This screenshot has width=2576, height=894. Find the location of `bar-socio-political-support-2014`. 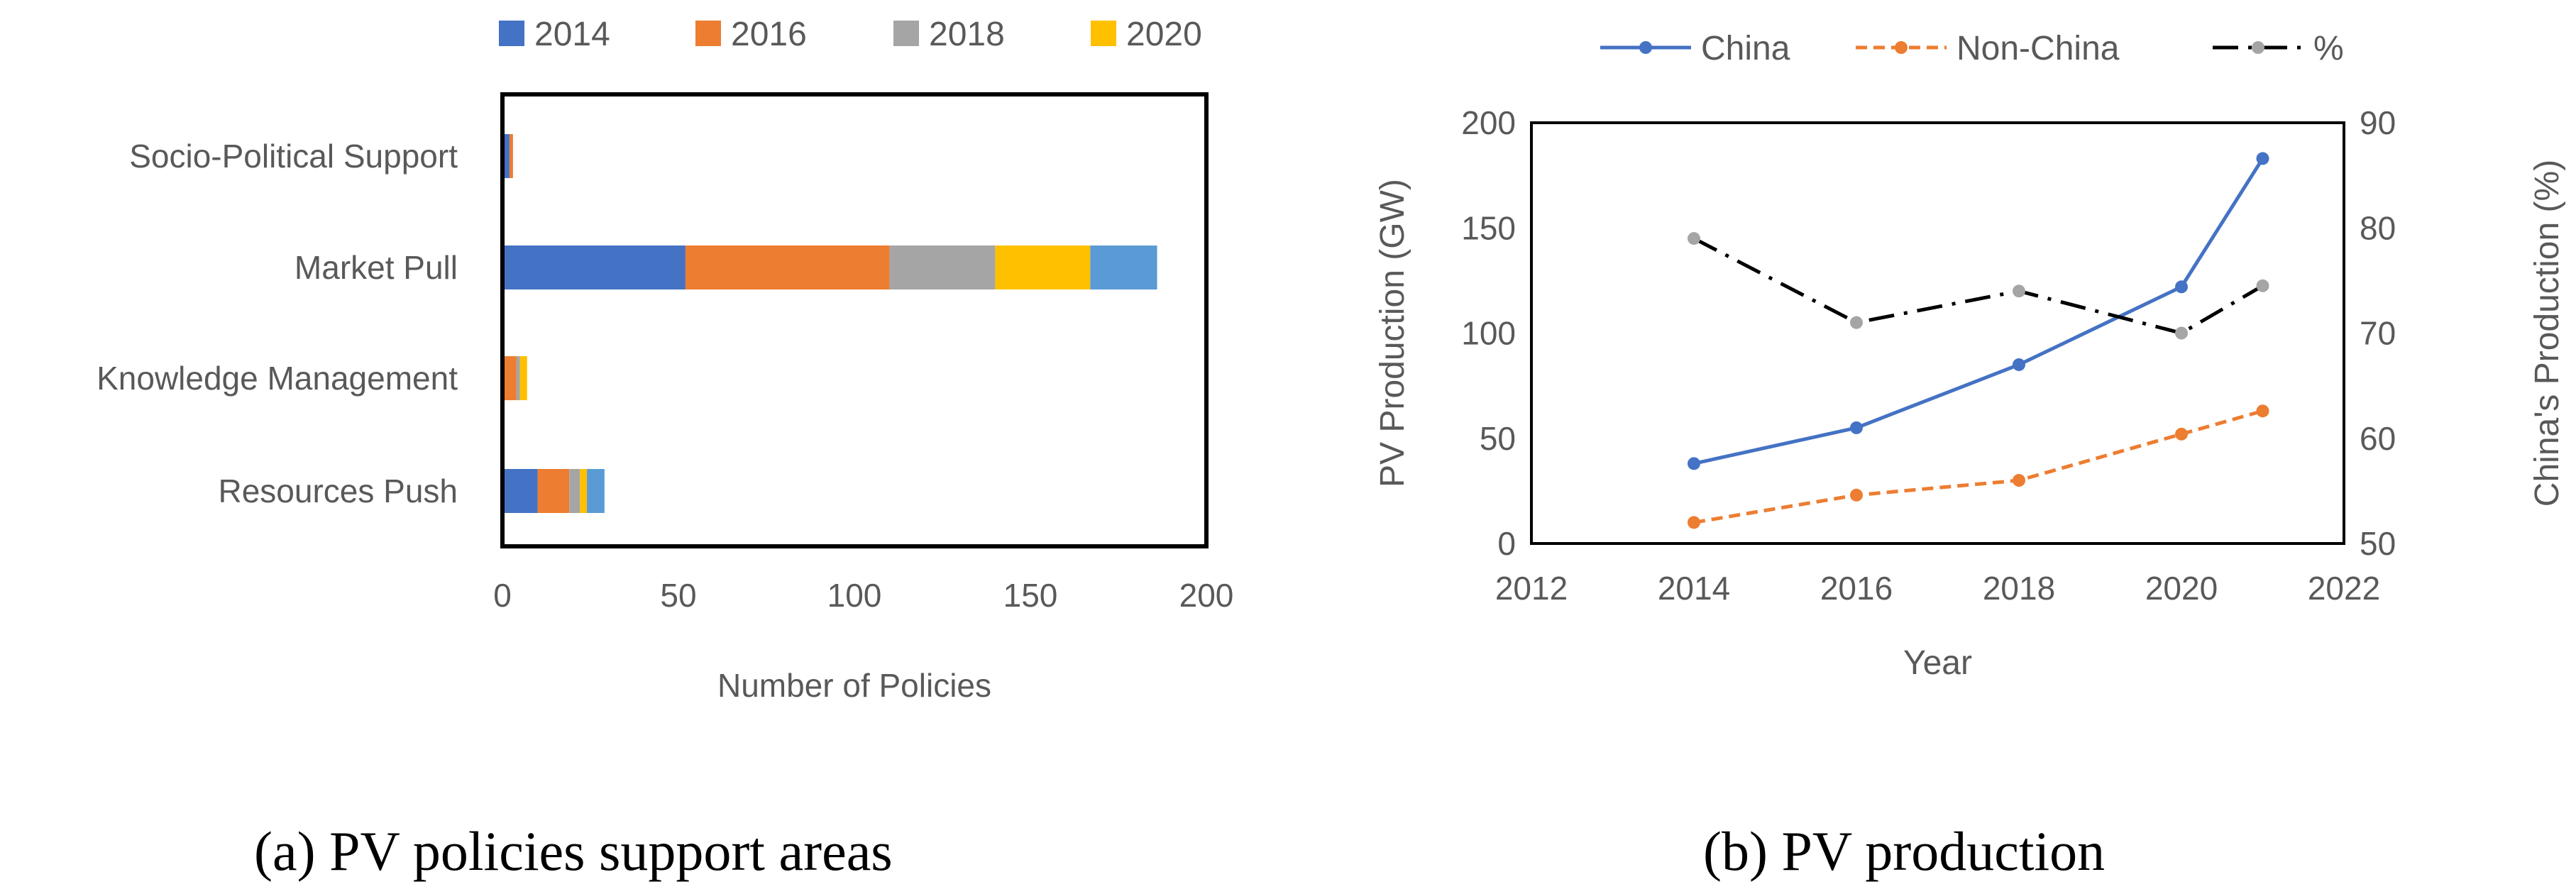

bar-socio-political-support-2014 is located at coordinates (506, 156).